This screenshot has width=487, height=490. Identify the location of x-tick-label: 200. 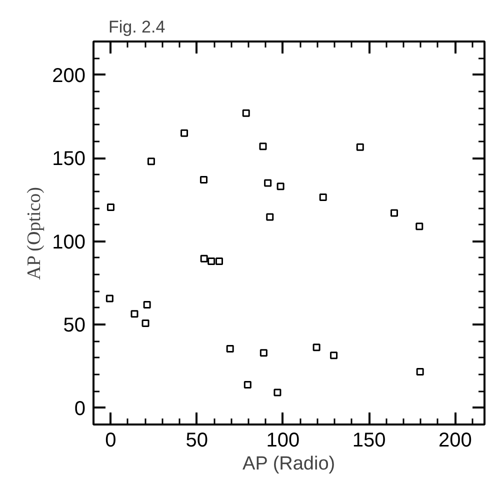
(455, 441).